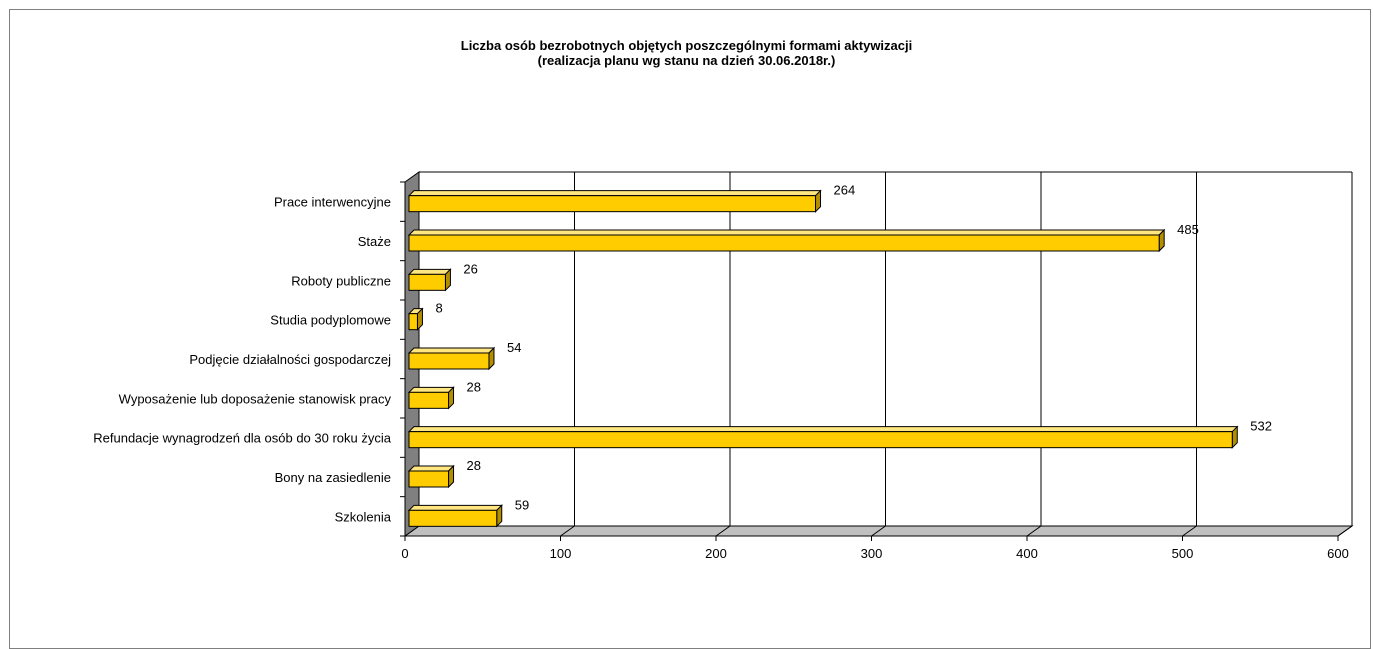  What do you see at coordinates (363, 516) in the screenshot?
I see `category-label: Szkolenia` at bounding box center [363, 516].